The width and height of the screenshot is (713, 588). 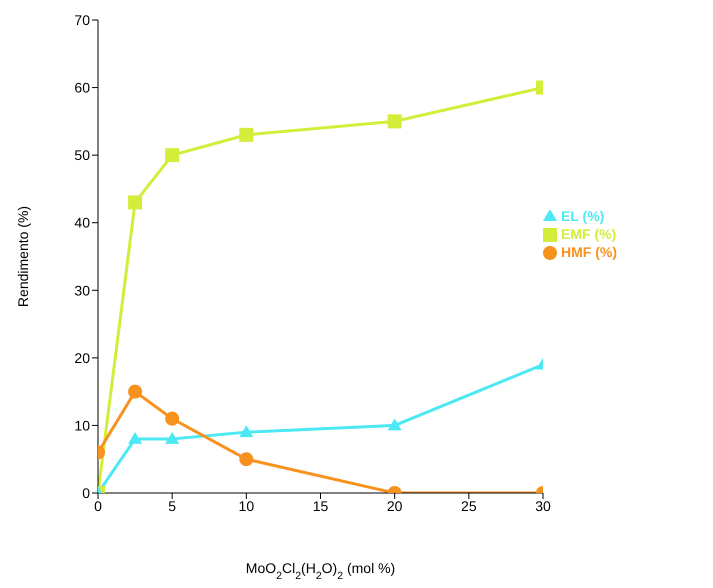 I want to click on y-tick-label: 0, so click(x=86, y=492).